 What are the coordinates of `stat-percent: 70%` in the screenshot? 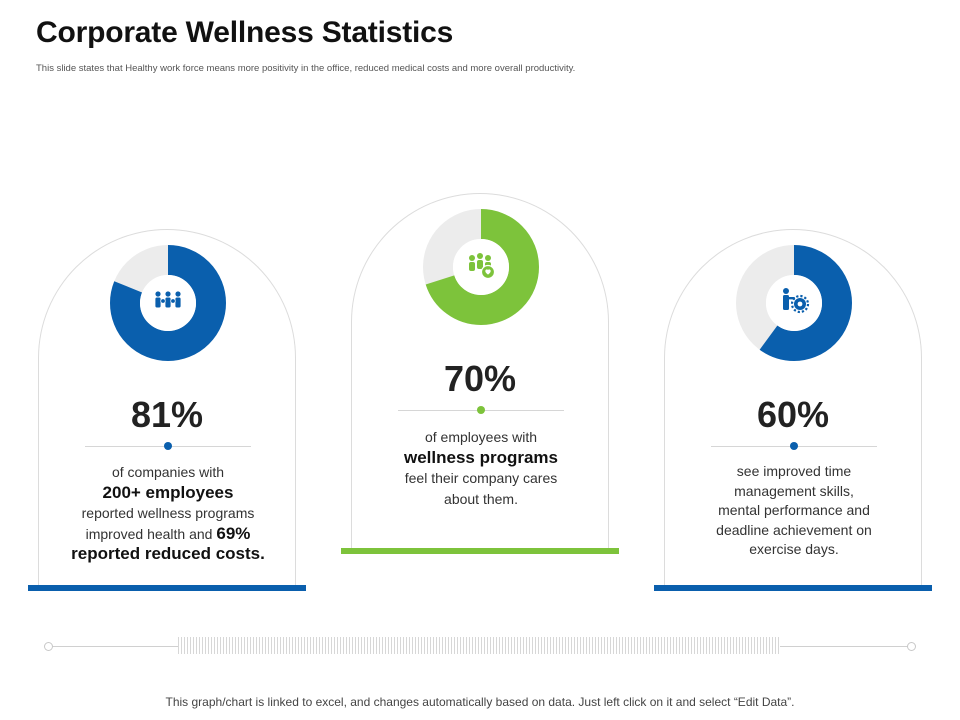 It's located at (480, 378).